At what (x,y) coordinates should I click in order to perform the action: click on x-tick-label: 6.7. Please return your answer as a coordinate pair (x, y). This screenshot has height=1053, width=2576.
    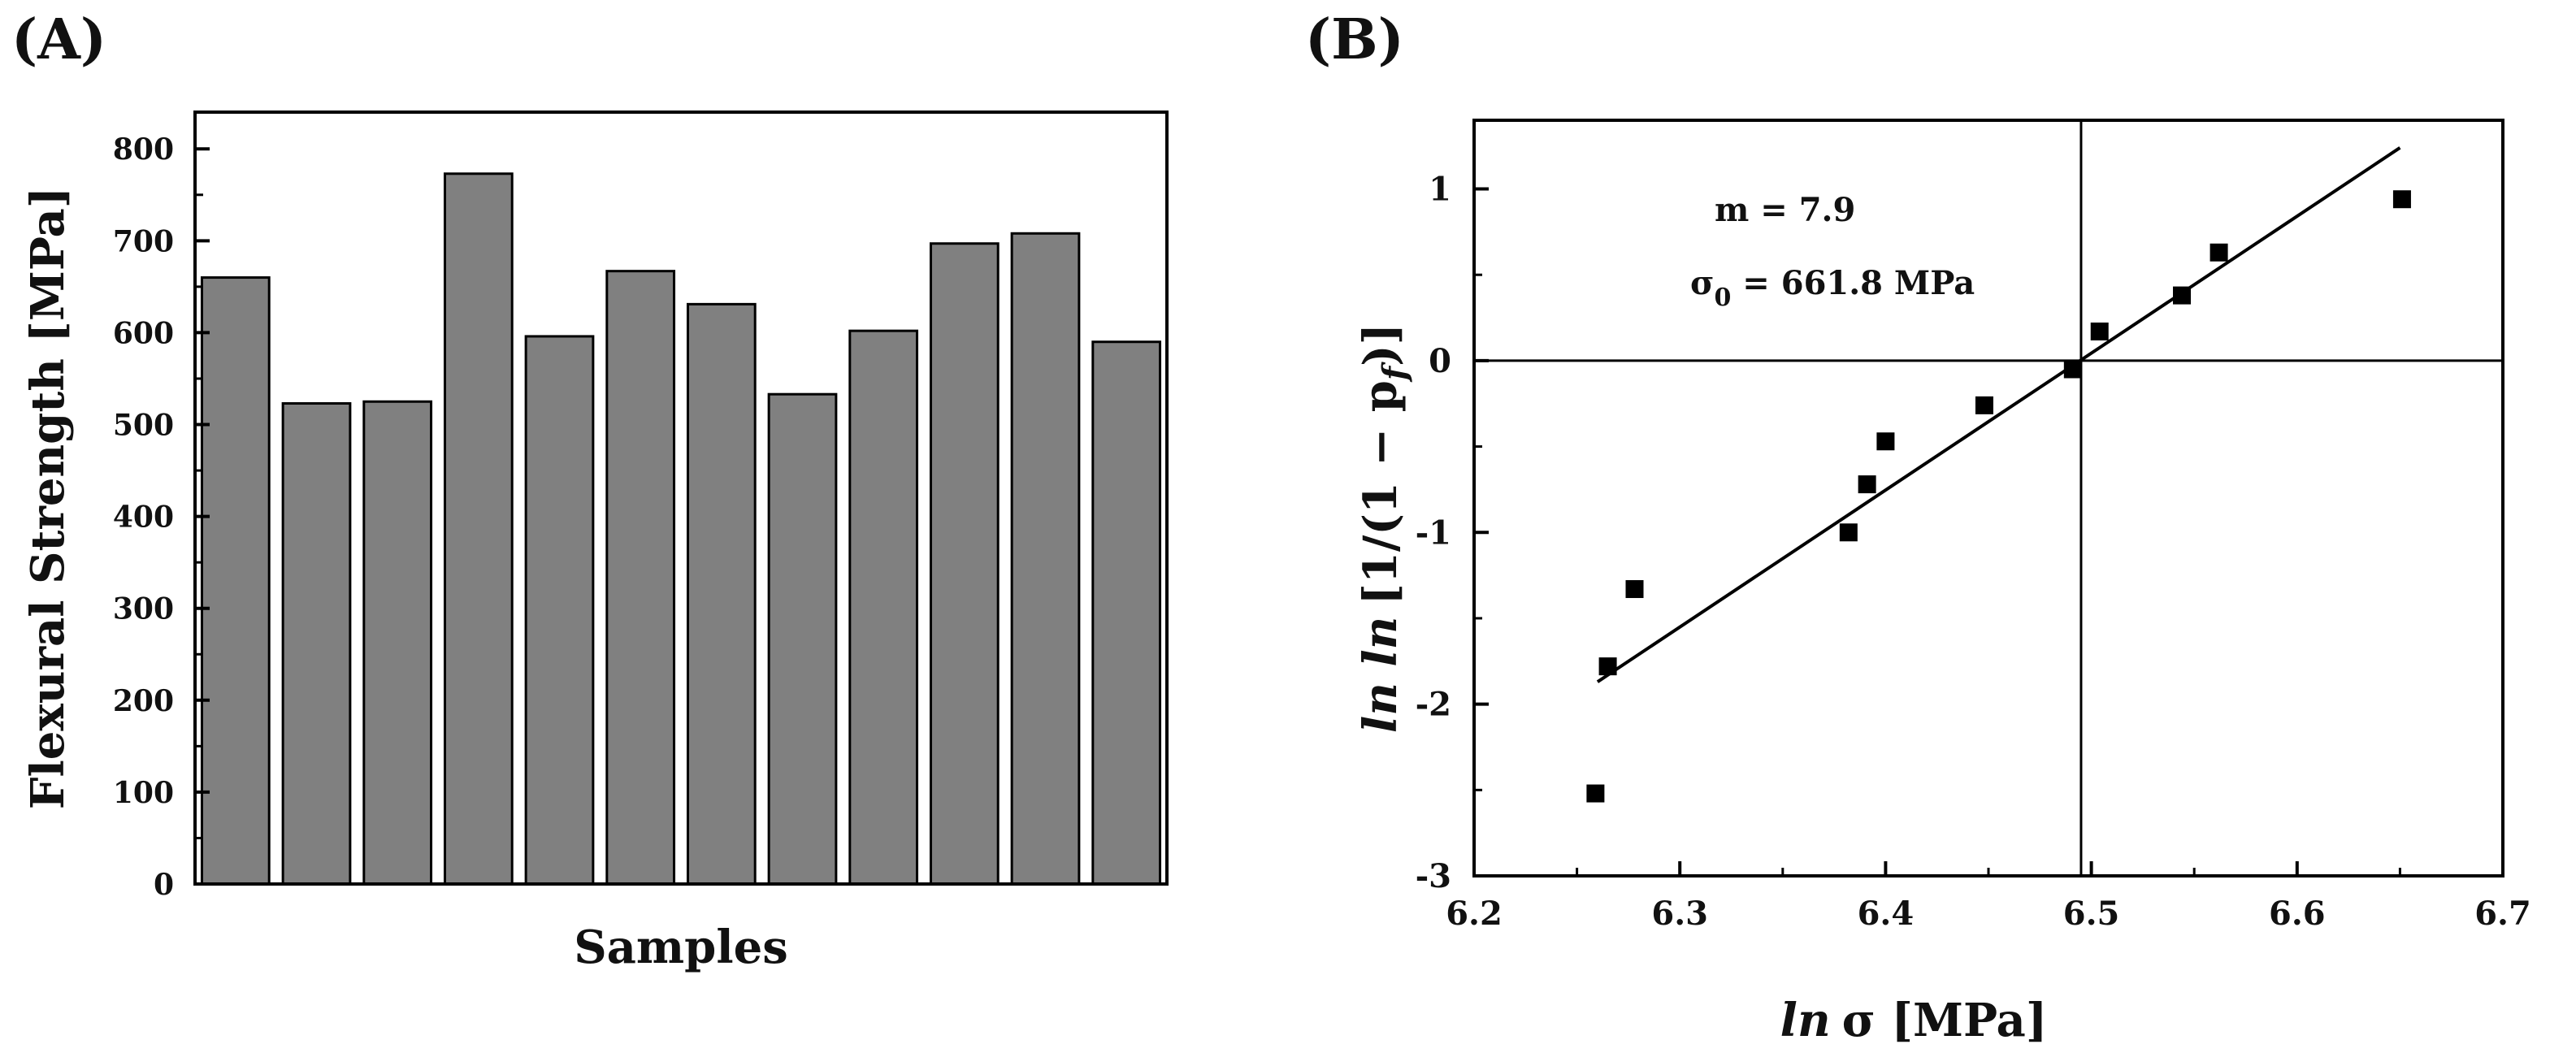
    Looking at the image, I should click on (2502, 914).